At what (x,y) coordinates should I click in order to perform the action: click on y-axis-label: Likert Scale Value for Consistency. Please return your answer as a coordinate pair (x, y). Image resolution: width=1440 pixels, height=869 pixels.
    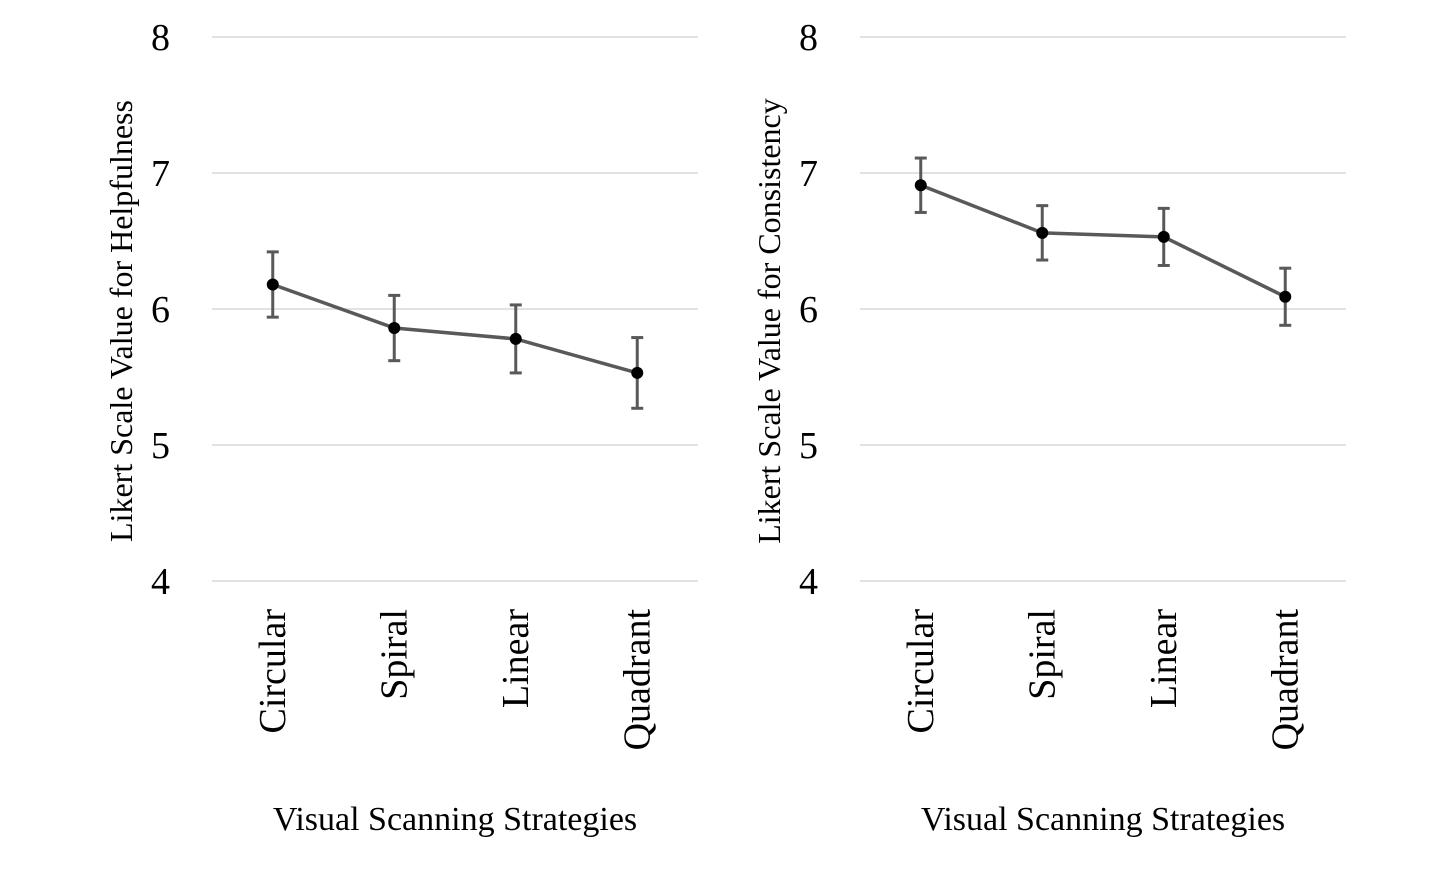
    Looking at the image, I should click on (769, 321).